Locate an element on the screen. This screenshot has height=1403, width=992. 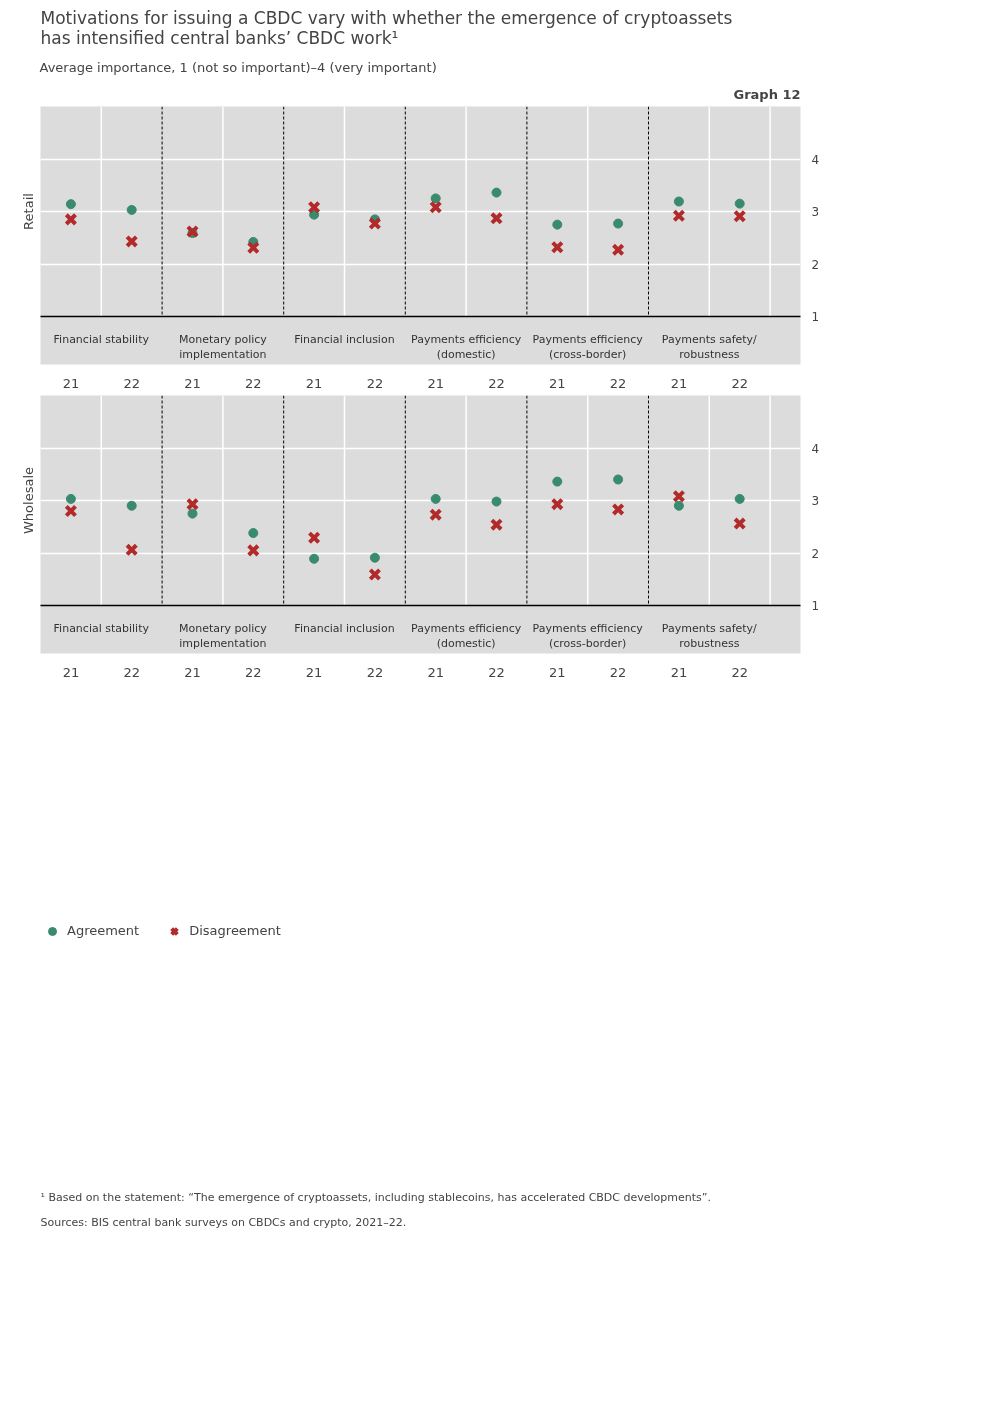
y-axis-title: Retail is located at coordinates (28, 211).